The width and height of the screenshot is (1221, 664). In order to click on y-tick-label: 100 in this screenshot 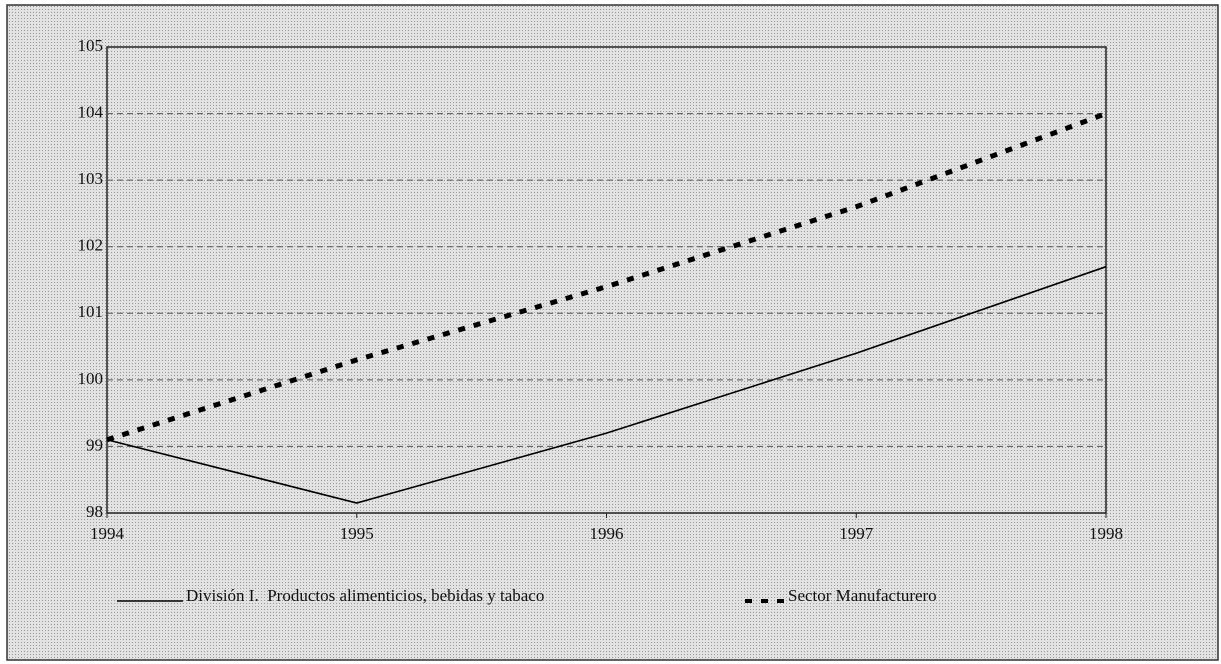, I will do `click(91, 378)`.